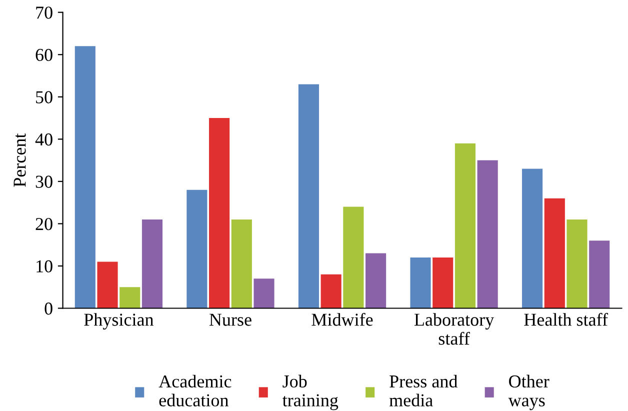  What do you see at coordinates (310, 392) in the screenshot?
I see `legend-label: Job training` at bounding box center [310, 392].